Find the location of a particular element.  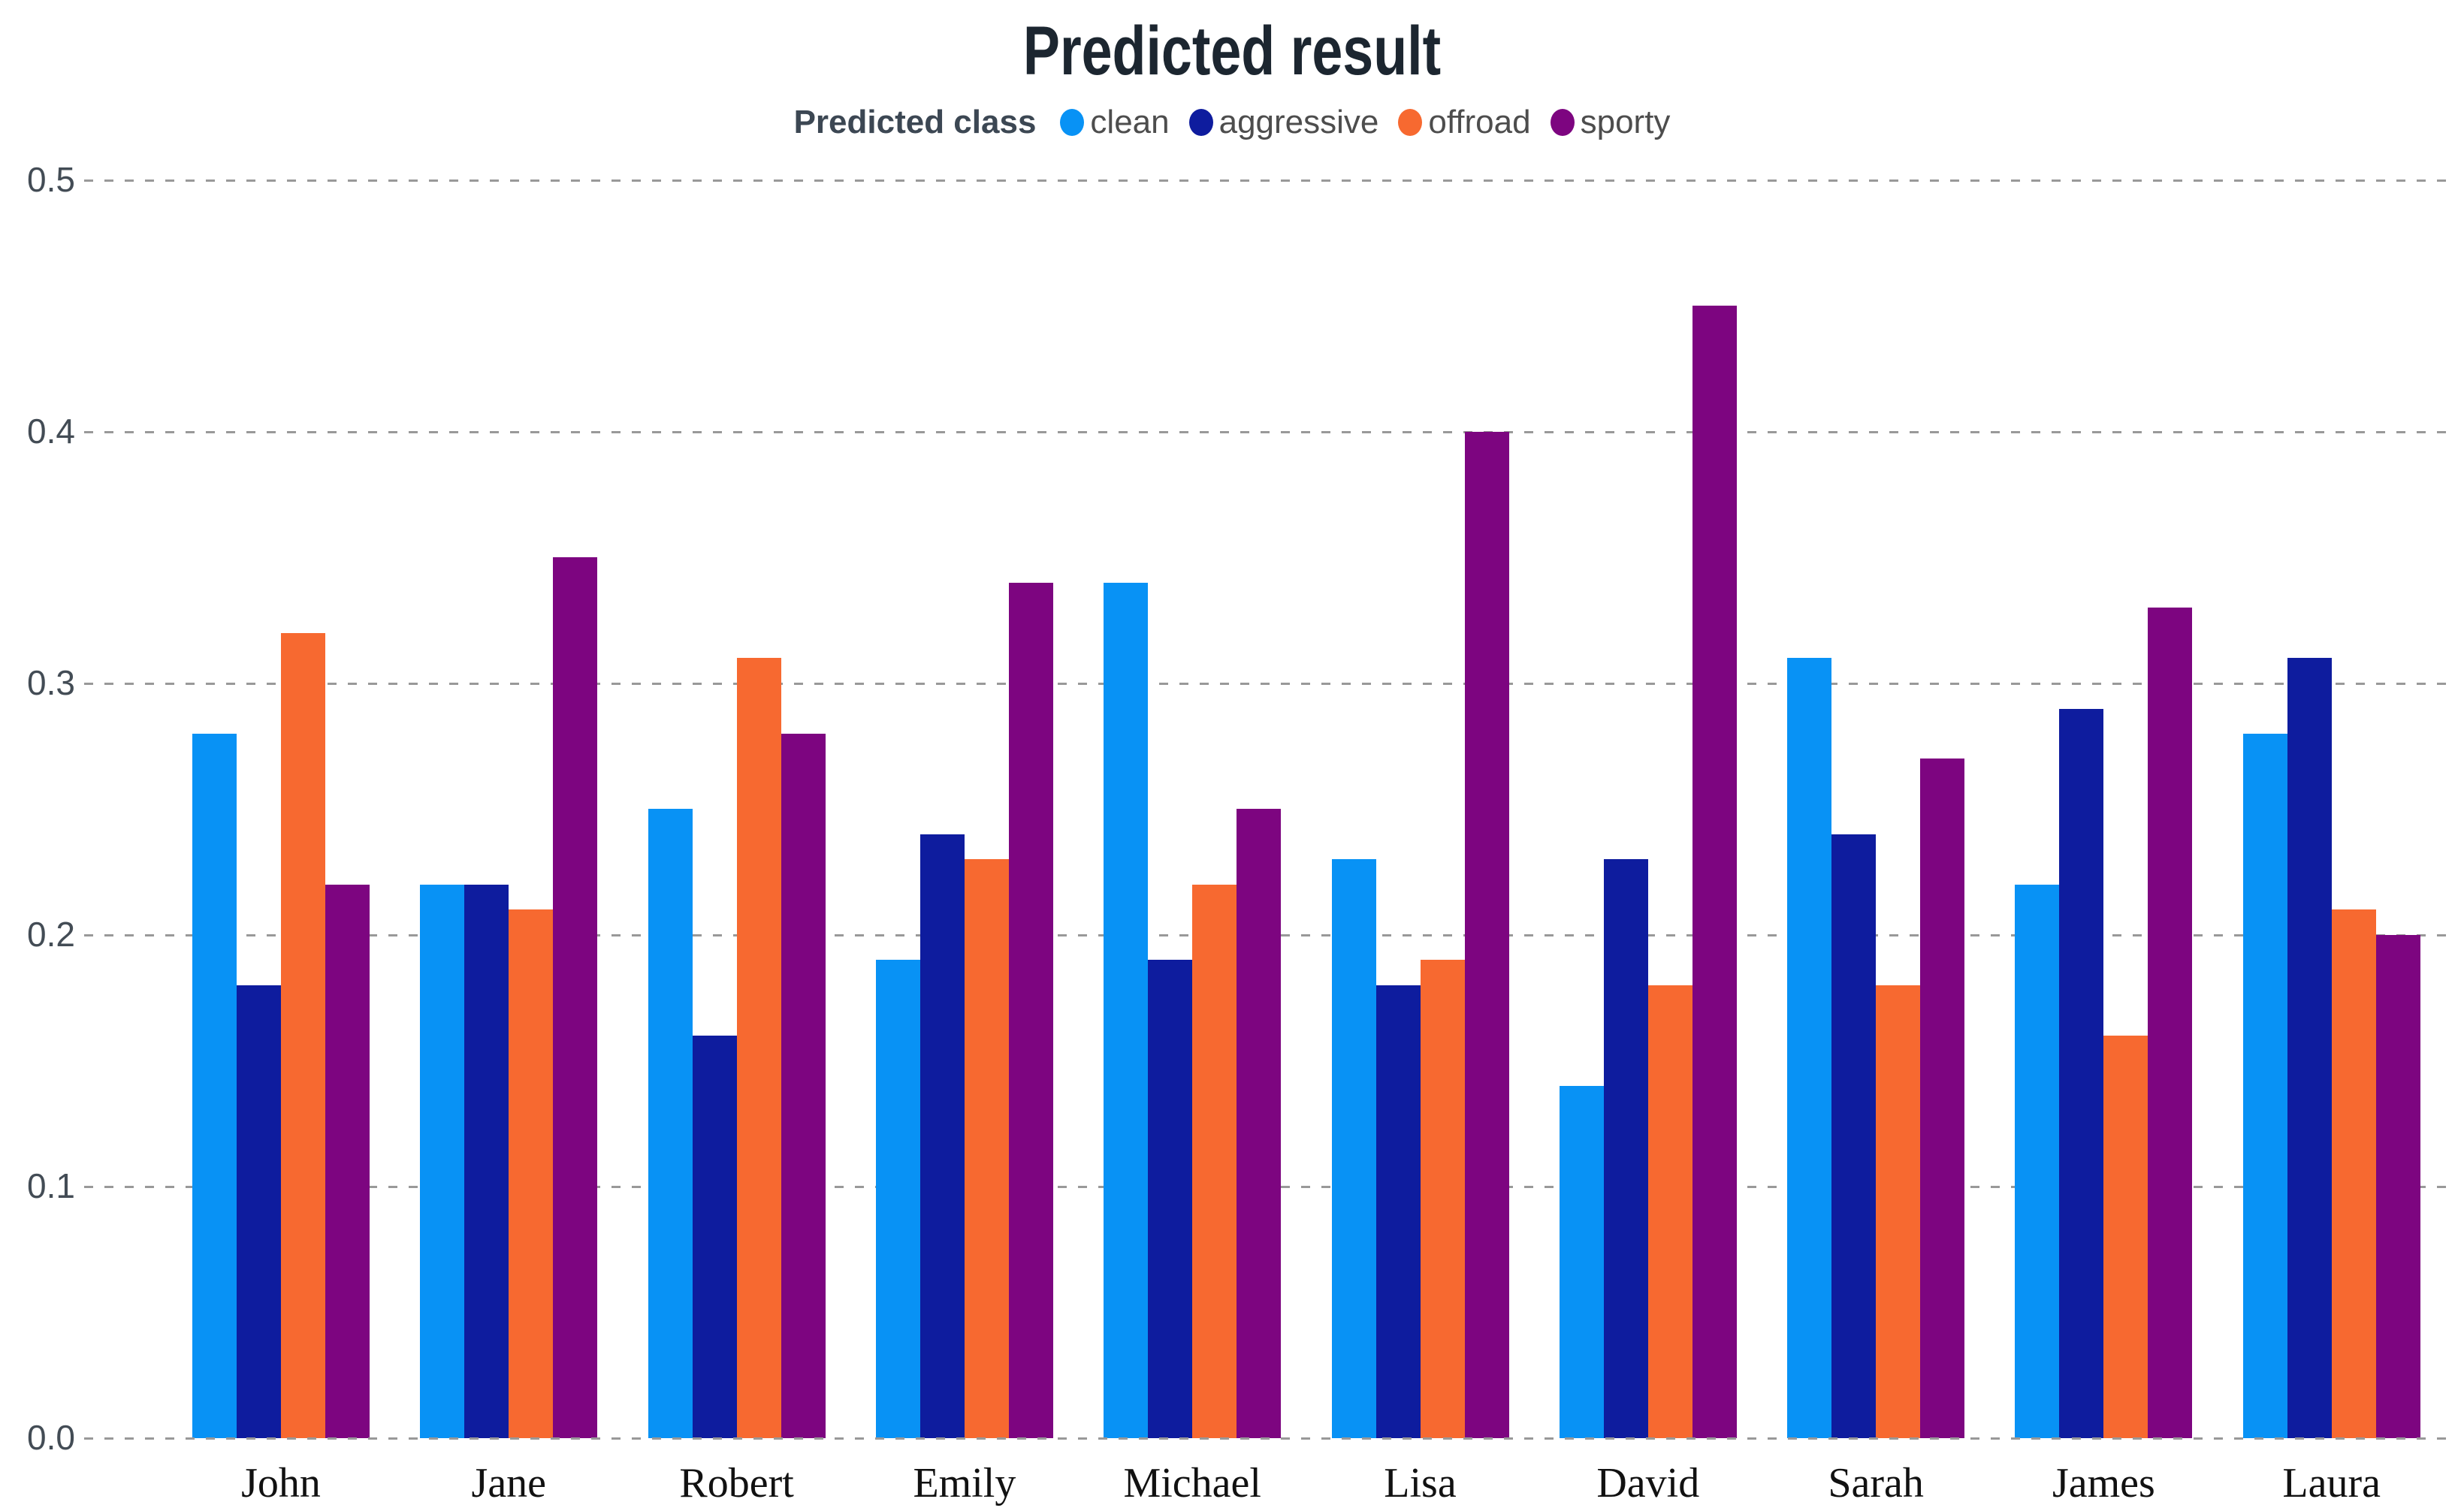

bar-offroad-James is located at coordinates (2125, 1237).